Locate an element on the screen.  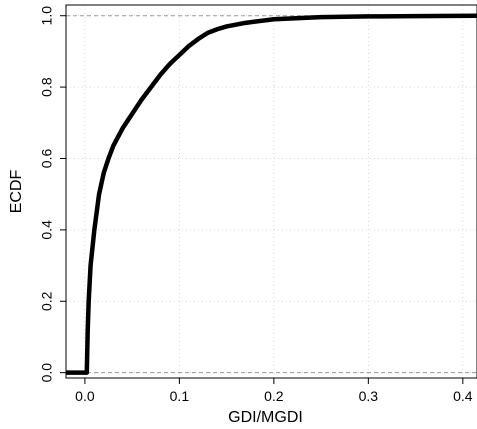
y-tick-label-5: 1.0 is located at coordinates (47, 16).